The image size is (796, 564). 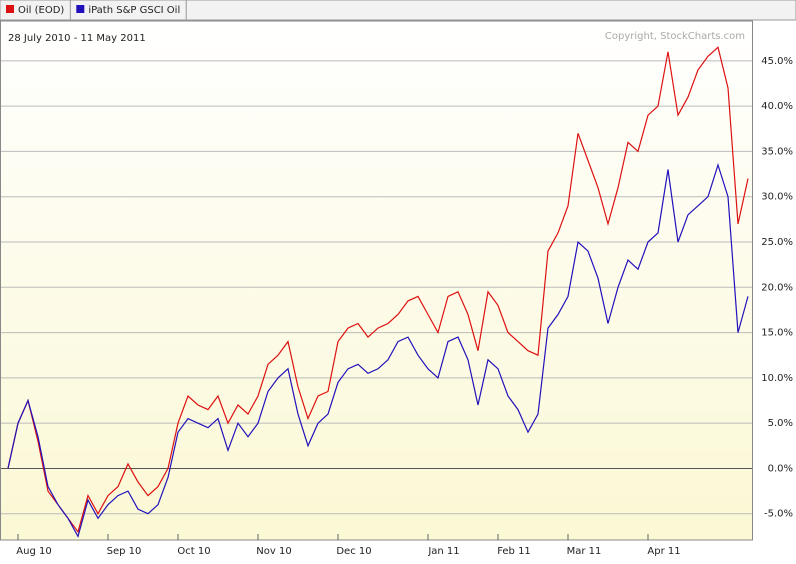 What do you see at coordinates (443, 551) in the screenshot?
I see `x-tick-label: Jan 11` at bounding box center [443, 551].